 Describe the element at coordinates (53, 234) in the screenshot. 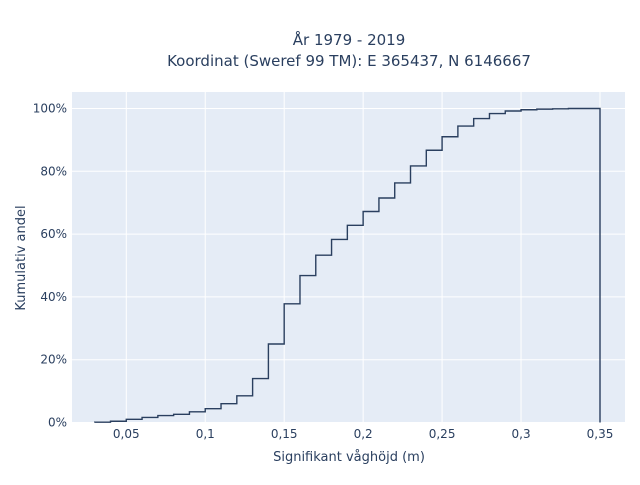

I see `y-tick-label: 60%` at that location.